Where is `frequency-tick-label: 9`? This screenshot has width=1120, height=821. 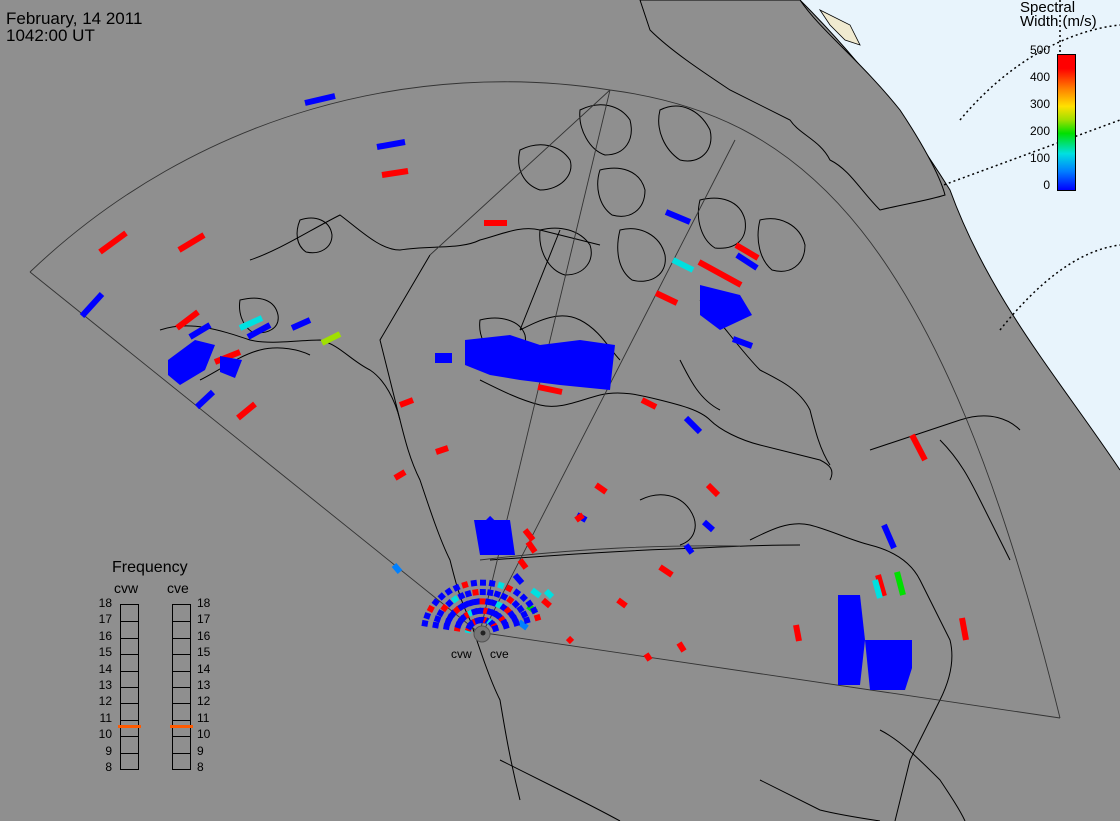 frequency-tick-label: 9 is located at coordinates (108, 750).